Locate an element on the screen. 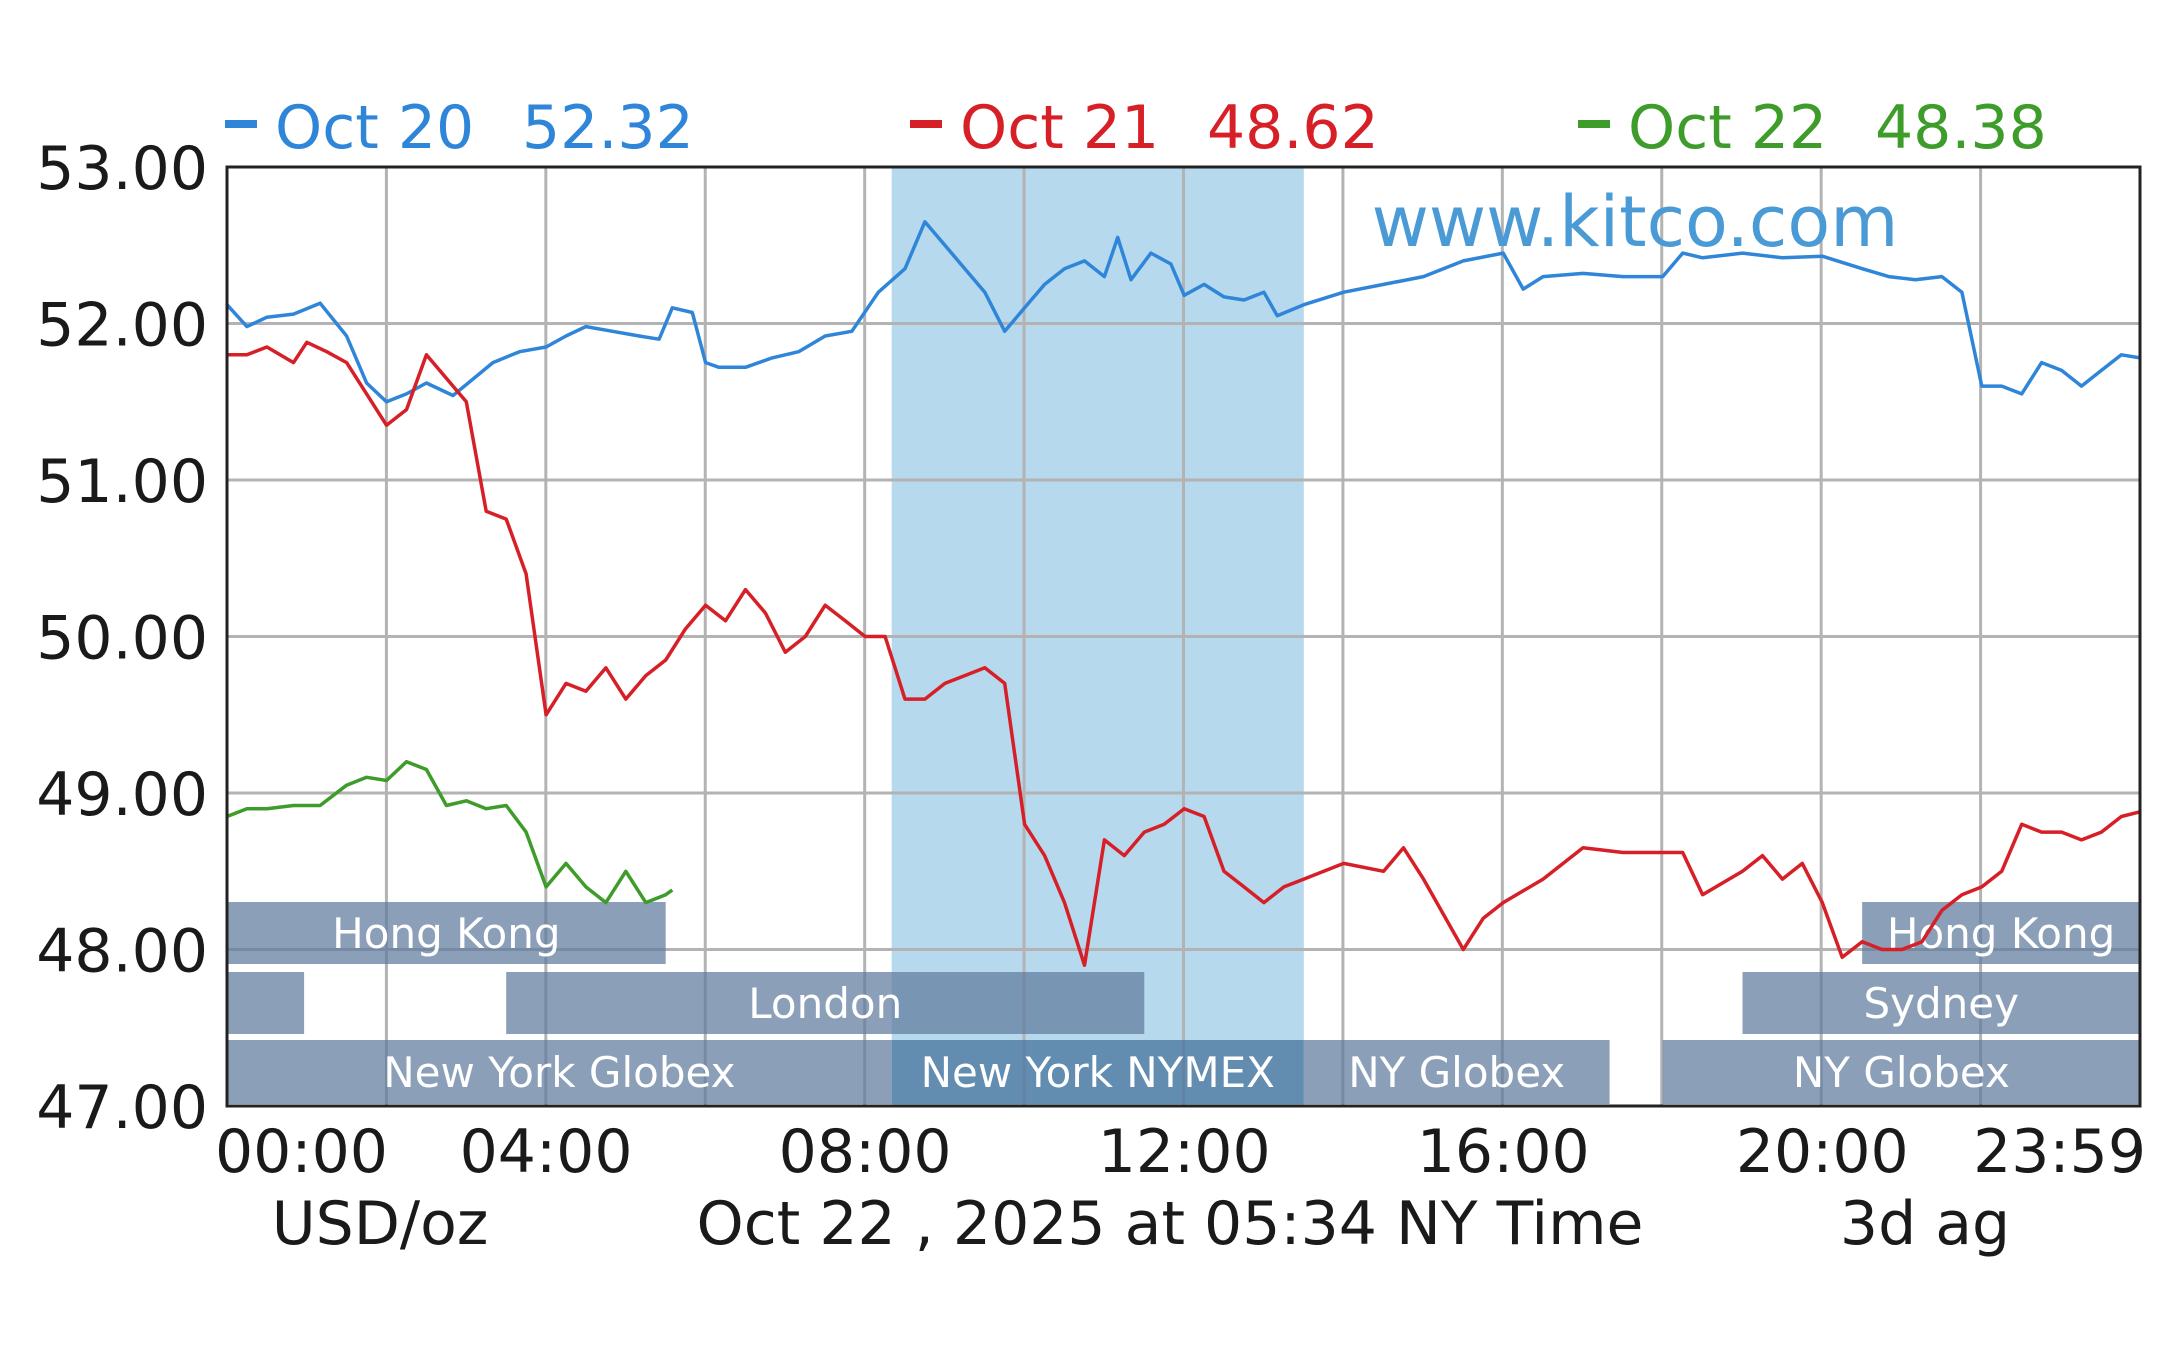 This screenshot has width=2160, height=1346. unit-label: USD/oz is located at coordinates (380, 1224).